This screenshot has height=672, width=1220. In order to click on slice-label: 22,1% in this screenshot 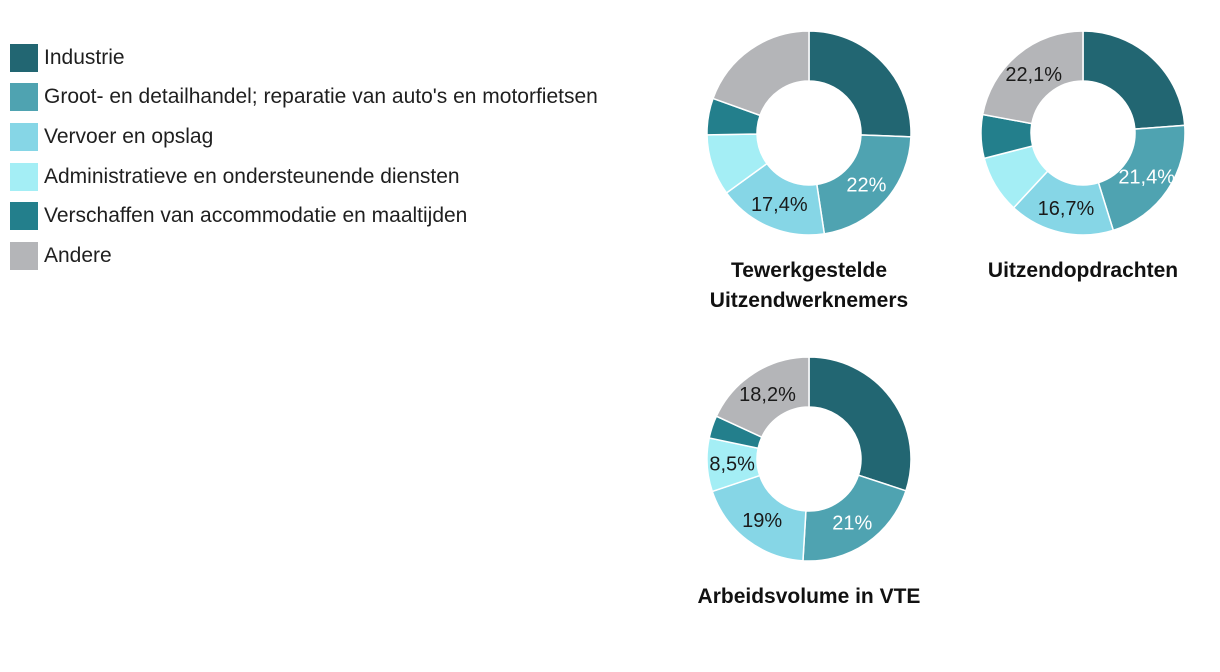, I will do `click(1033, 75)`.